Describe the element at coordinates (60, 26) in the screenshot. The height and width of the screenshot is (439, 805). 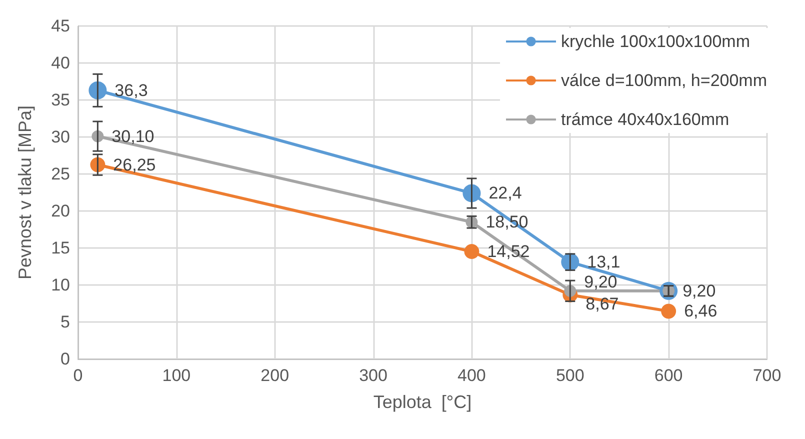
I see `y-tick-label: 45` at that location.